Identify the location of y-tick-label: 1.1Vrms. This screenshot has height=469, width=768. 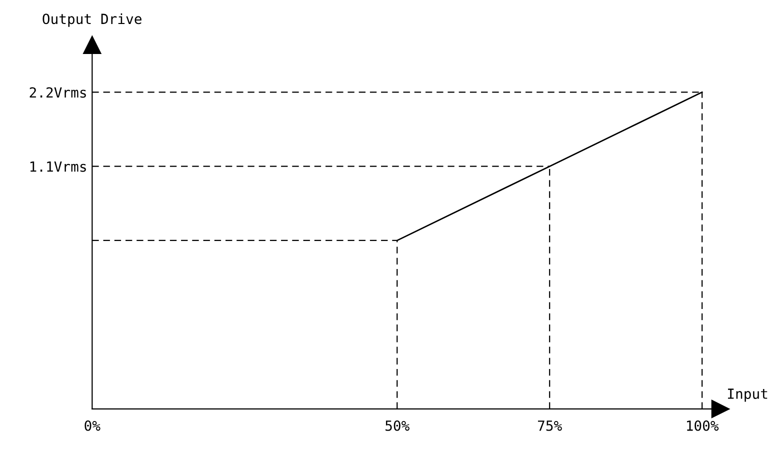
(58, 167).